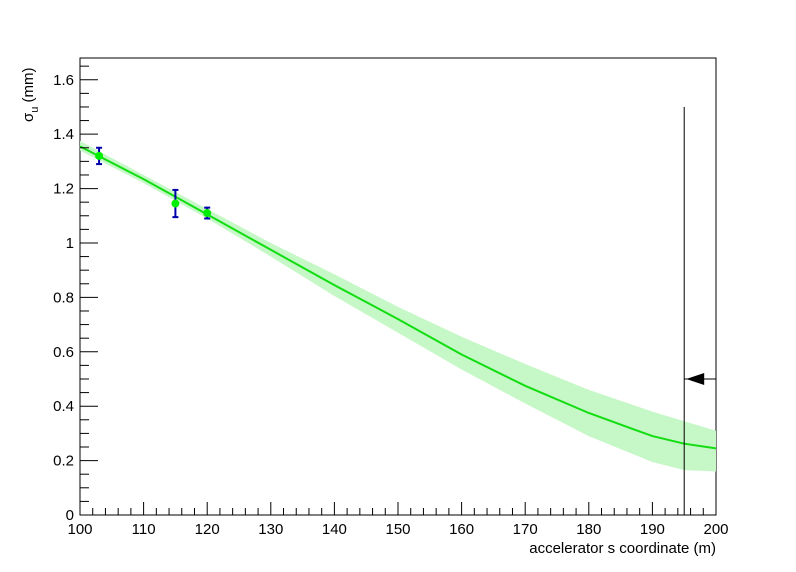 This screenshot has height=572, width=796. I want to click on x-tick-label: 100, so click(79, 529).